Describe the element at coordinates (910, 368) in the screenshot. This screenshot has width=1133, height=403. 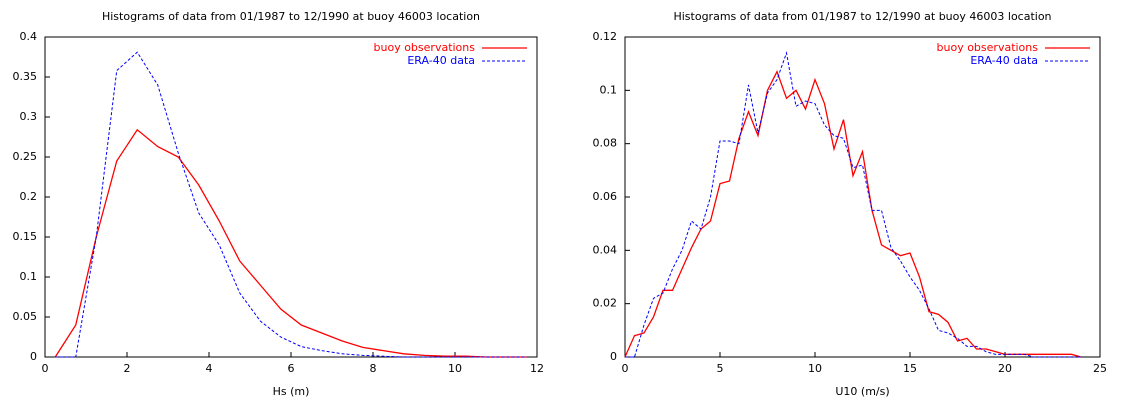
I see `x-tick-label: 15` at that location.